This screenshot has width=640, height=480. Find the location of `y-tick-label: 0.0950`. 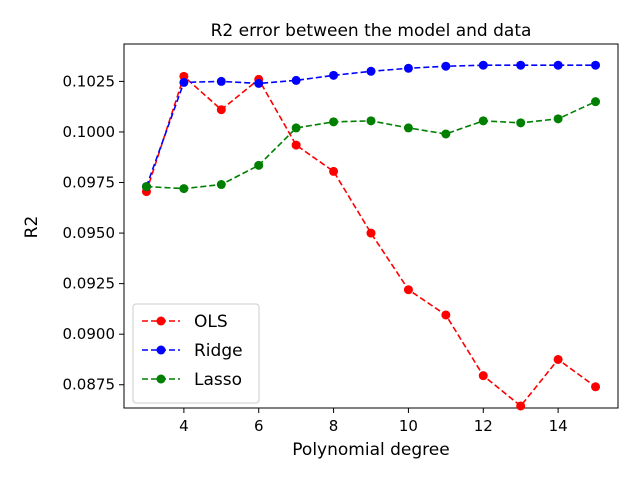

y-tick-label: 0.0950 is located at coordinates (89, 233).